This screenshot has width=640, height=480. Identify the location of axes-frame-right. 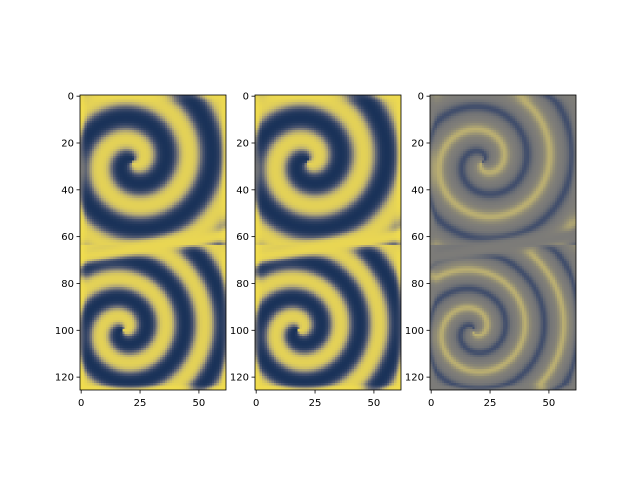
(503, 242).